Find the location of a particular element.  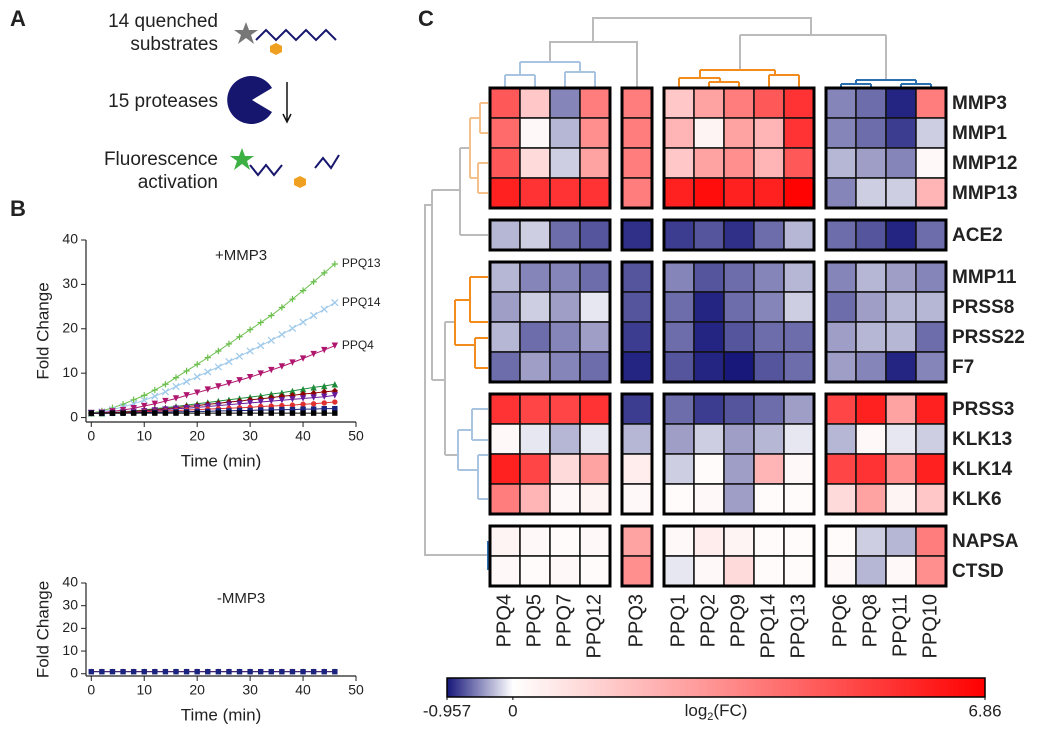

chart-title: -MMP3 is located at coordinates (241, 598).